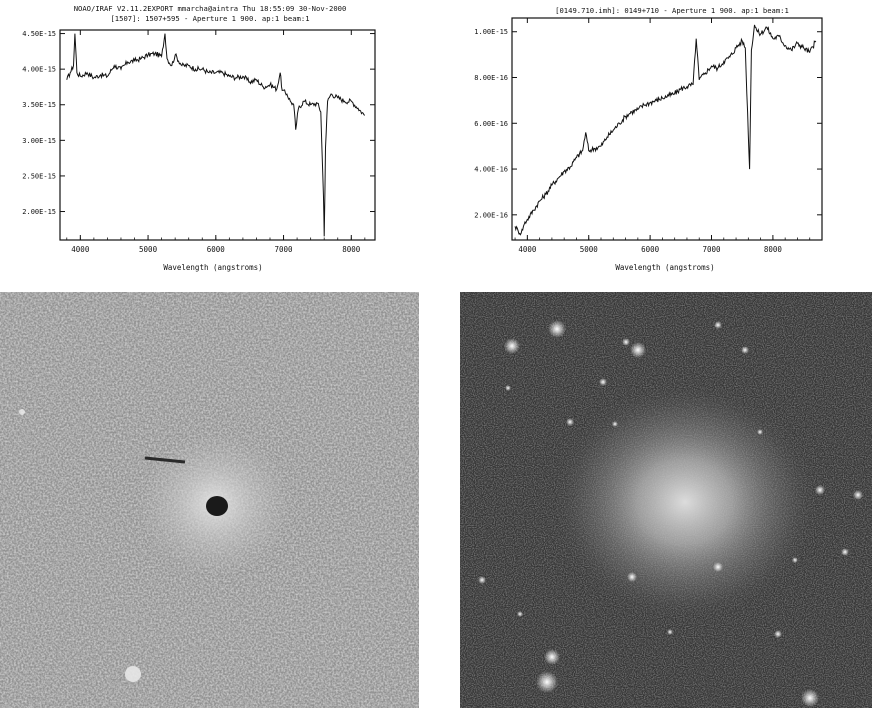 This screenshot has height=708, width=872. I want to click on y-tick-label: 1.00E-15, so click(491, 32).